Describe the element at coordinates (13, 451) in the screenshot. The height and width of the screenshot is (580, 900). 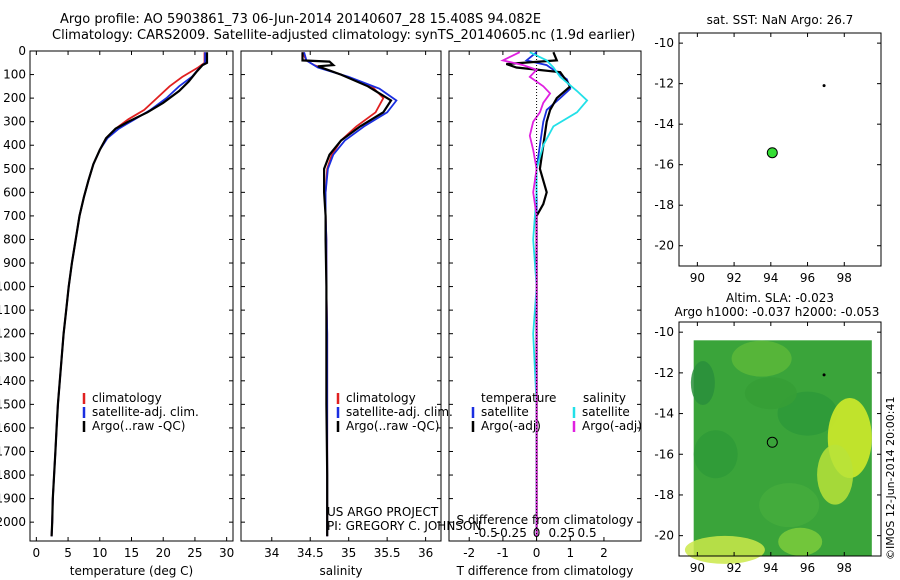
I see `depth-tick-label: 1700` at that location.